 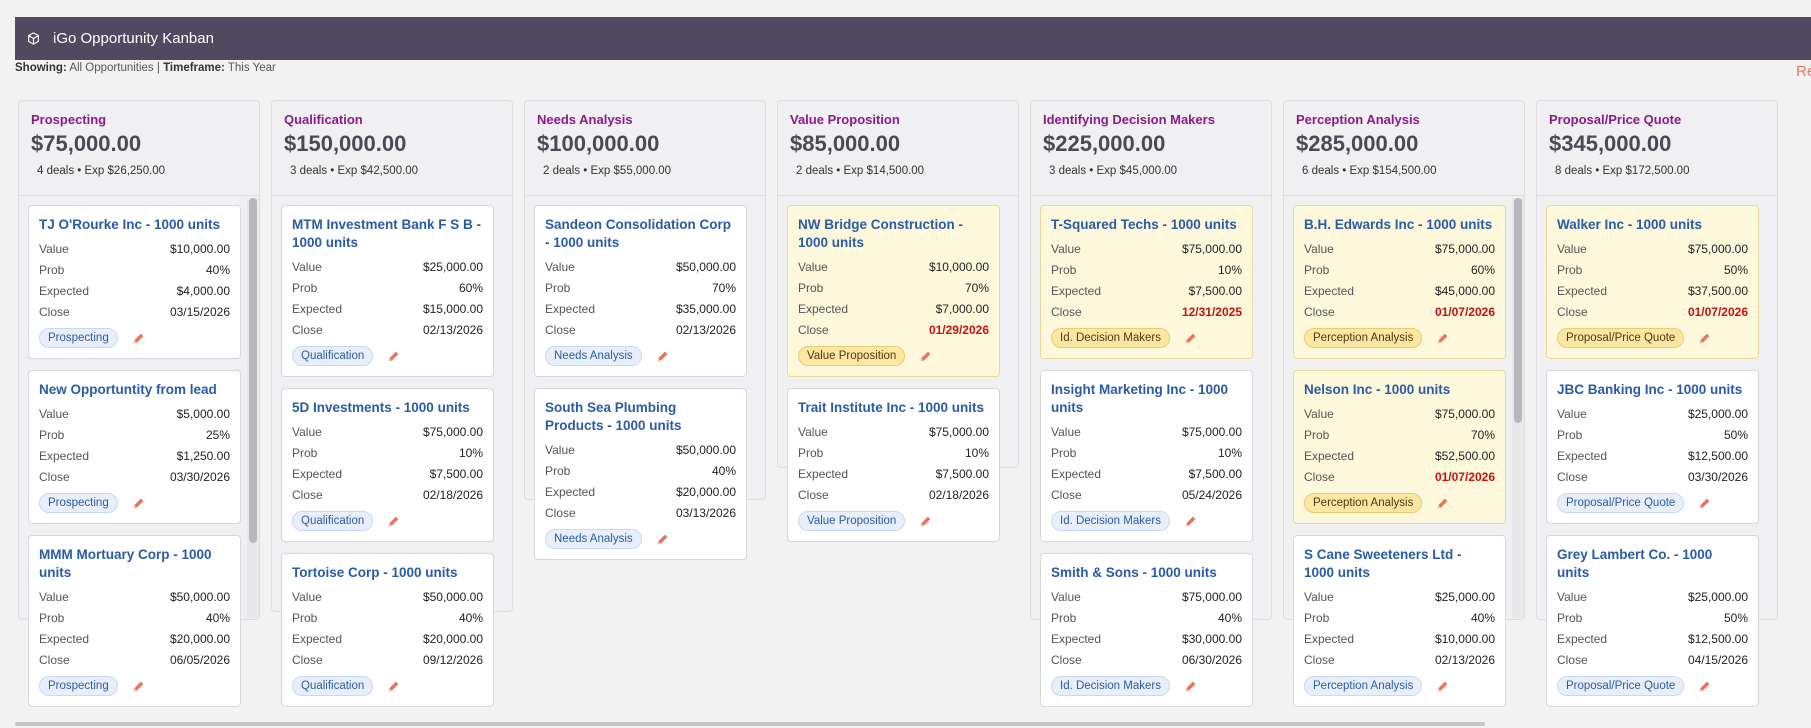 What do you see at coordinates (891, 407) in the screenshot?
I see `opportunity-title-link: Trait Institute Inc - 1000 units` at bounding box center [891, 407].